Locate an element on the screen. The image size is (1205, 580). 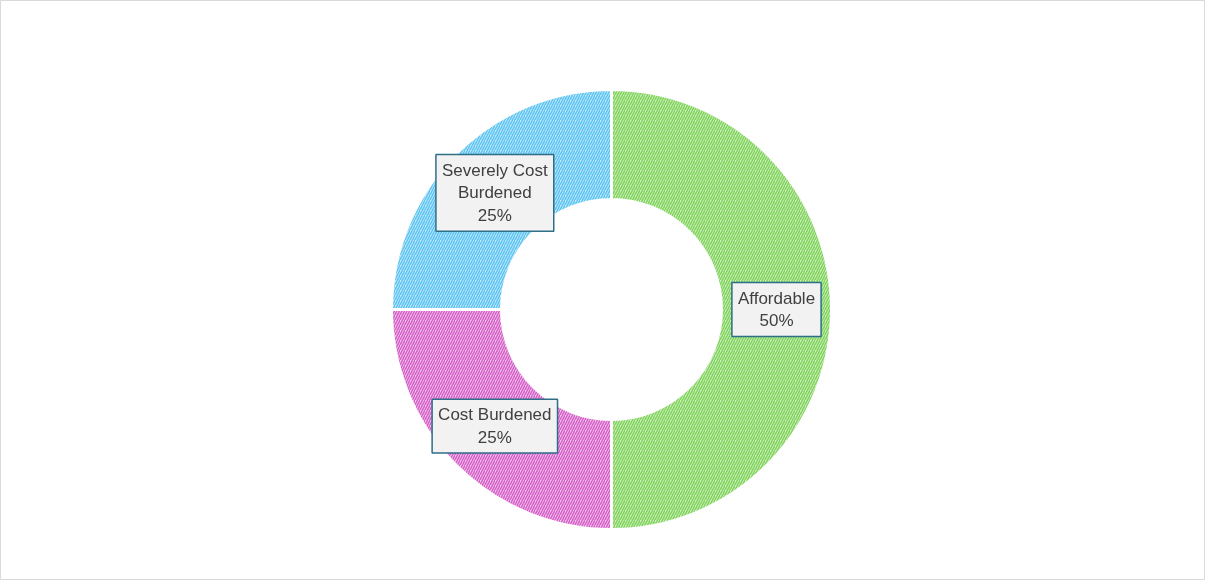
slice-label: Severely Cost Burdened is located at coordinates (495, 181).